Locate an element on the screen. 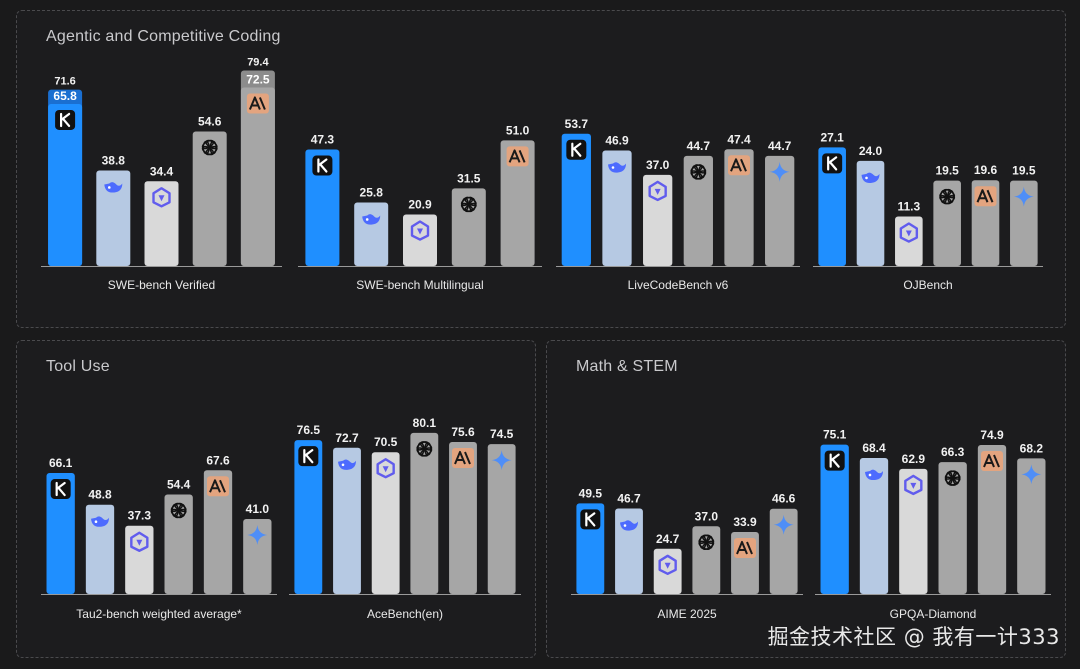 The height and width of the screenshot is (669, 1080). bar-deepseek: 25.8 is located at coordinates (371, 225).